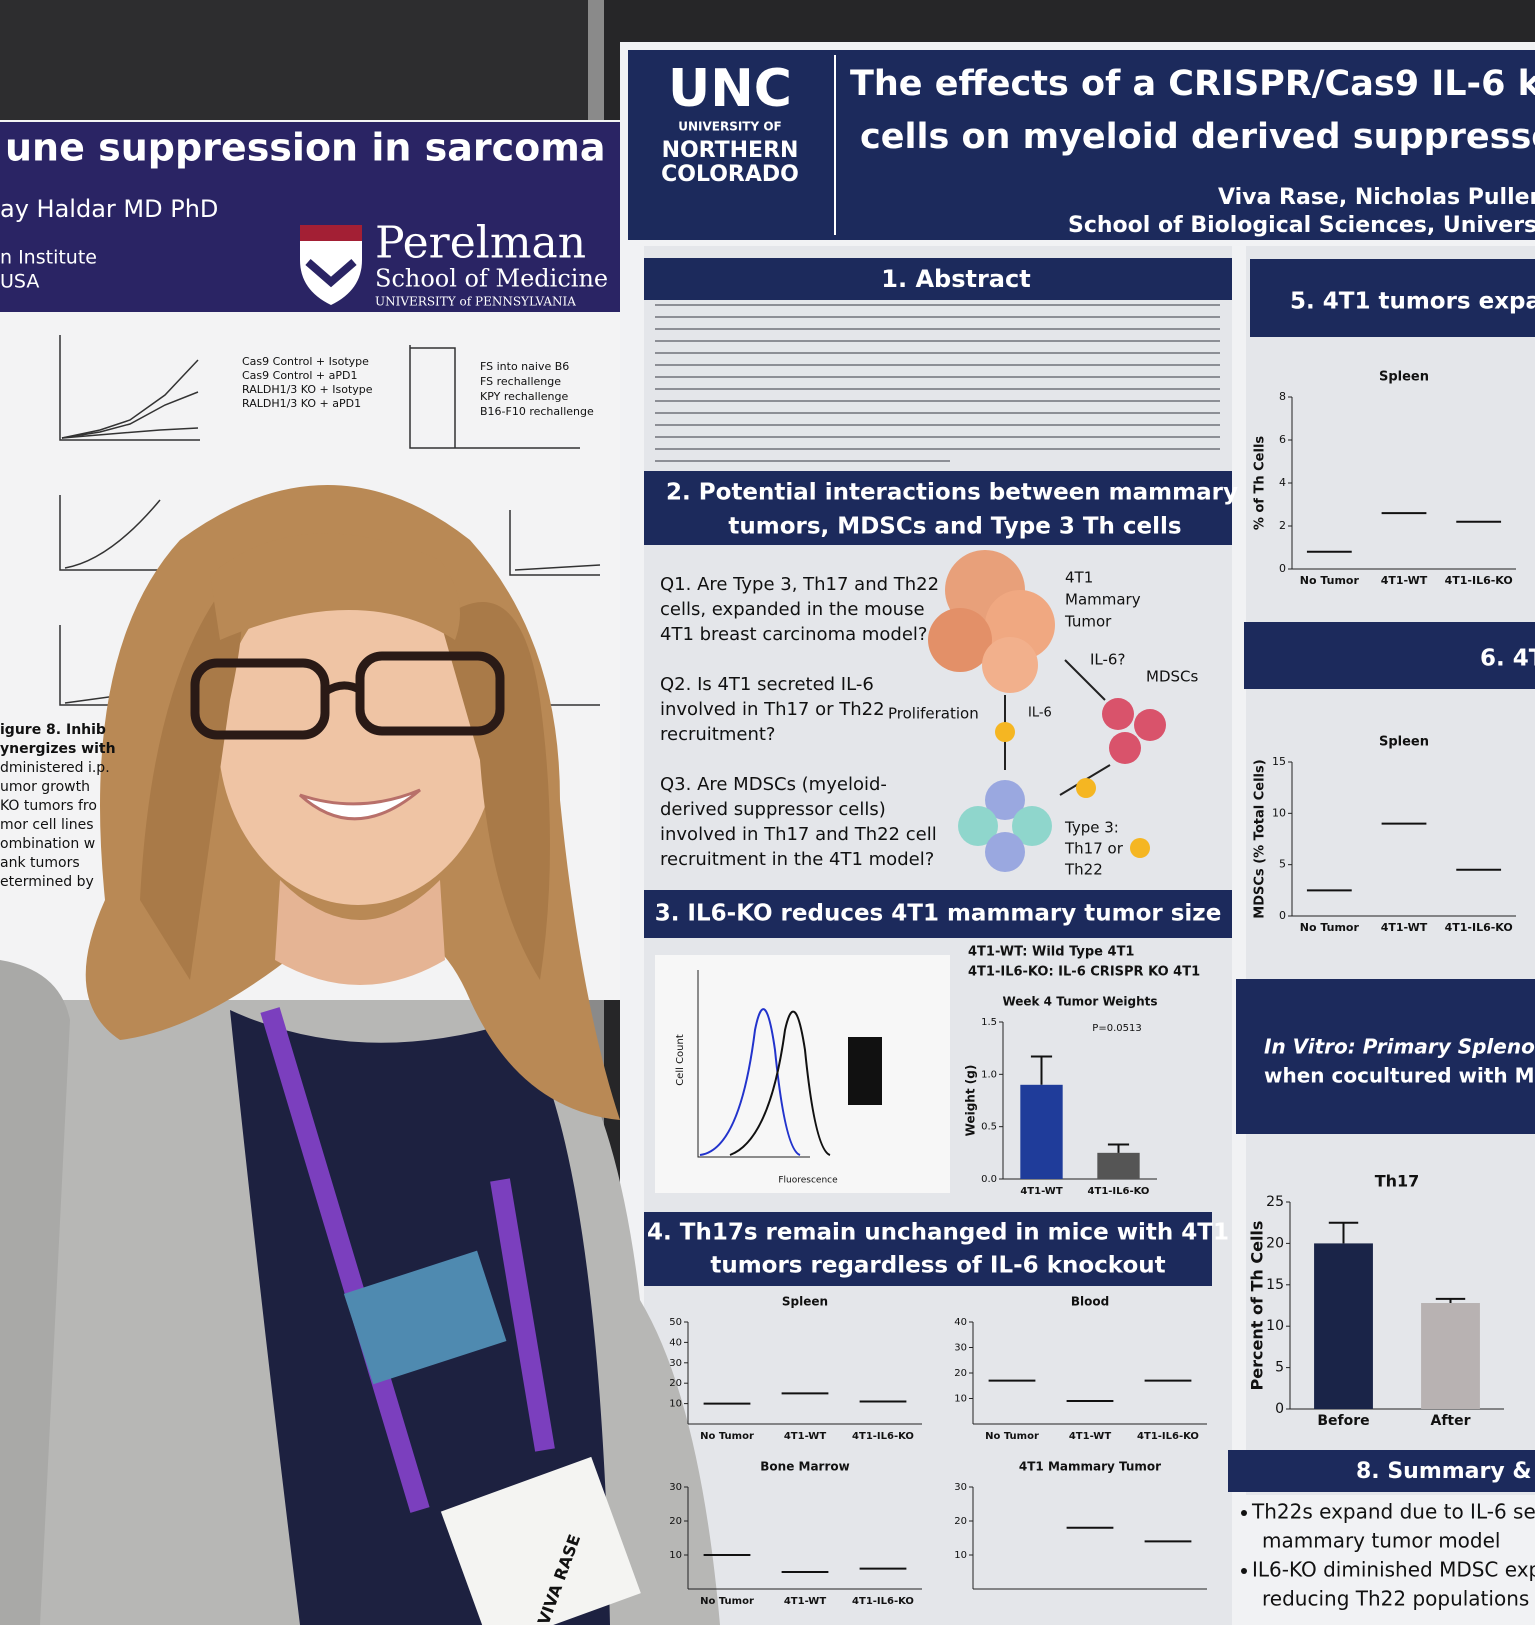  I want to click on axis-label: Weight (g), so click(971, 1101).